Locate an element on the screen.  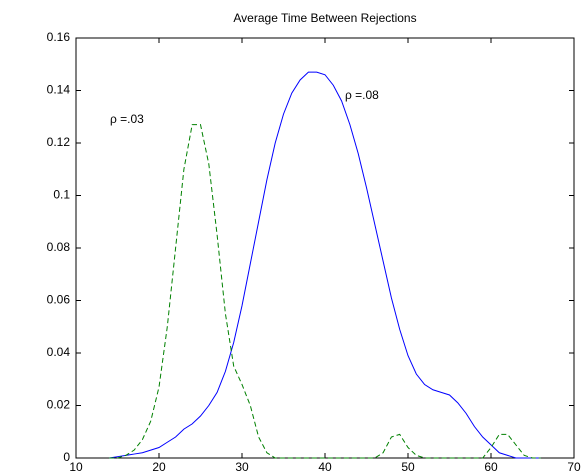
y-tick-label: 0.06 is located at coordinates (59, 300).